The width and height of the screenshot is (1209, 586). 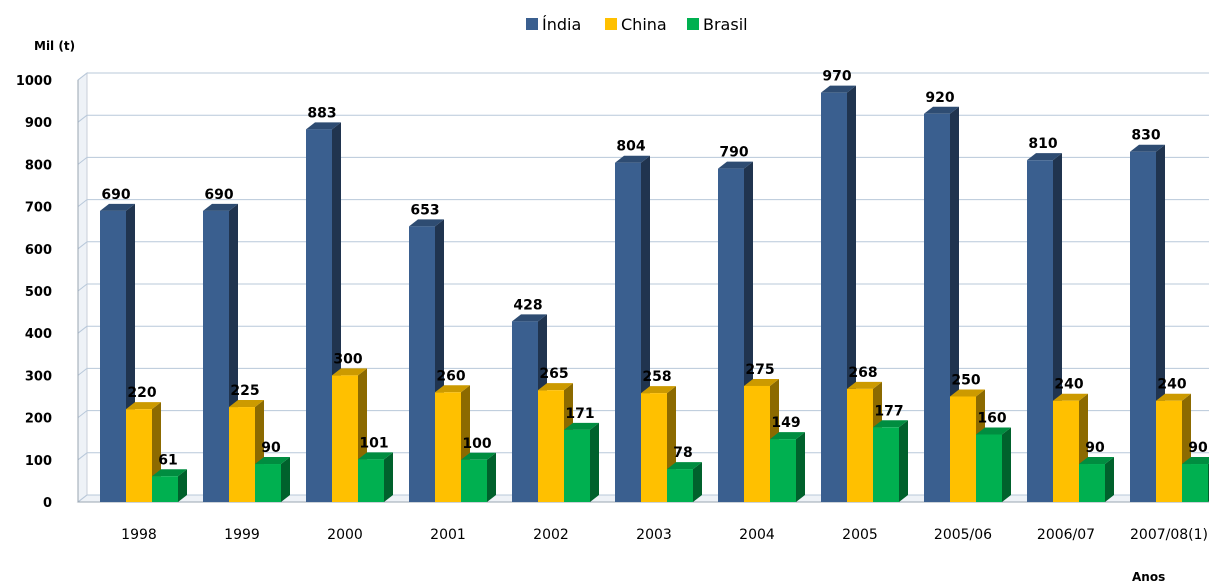 I want to click on bar-china-2007-08-1-, so click(x=1173, y=447).